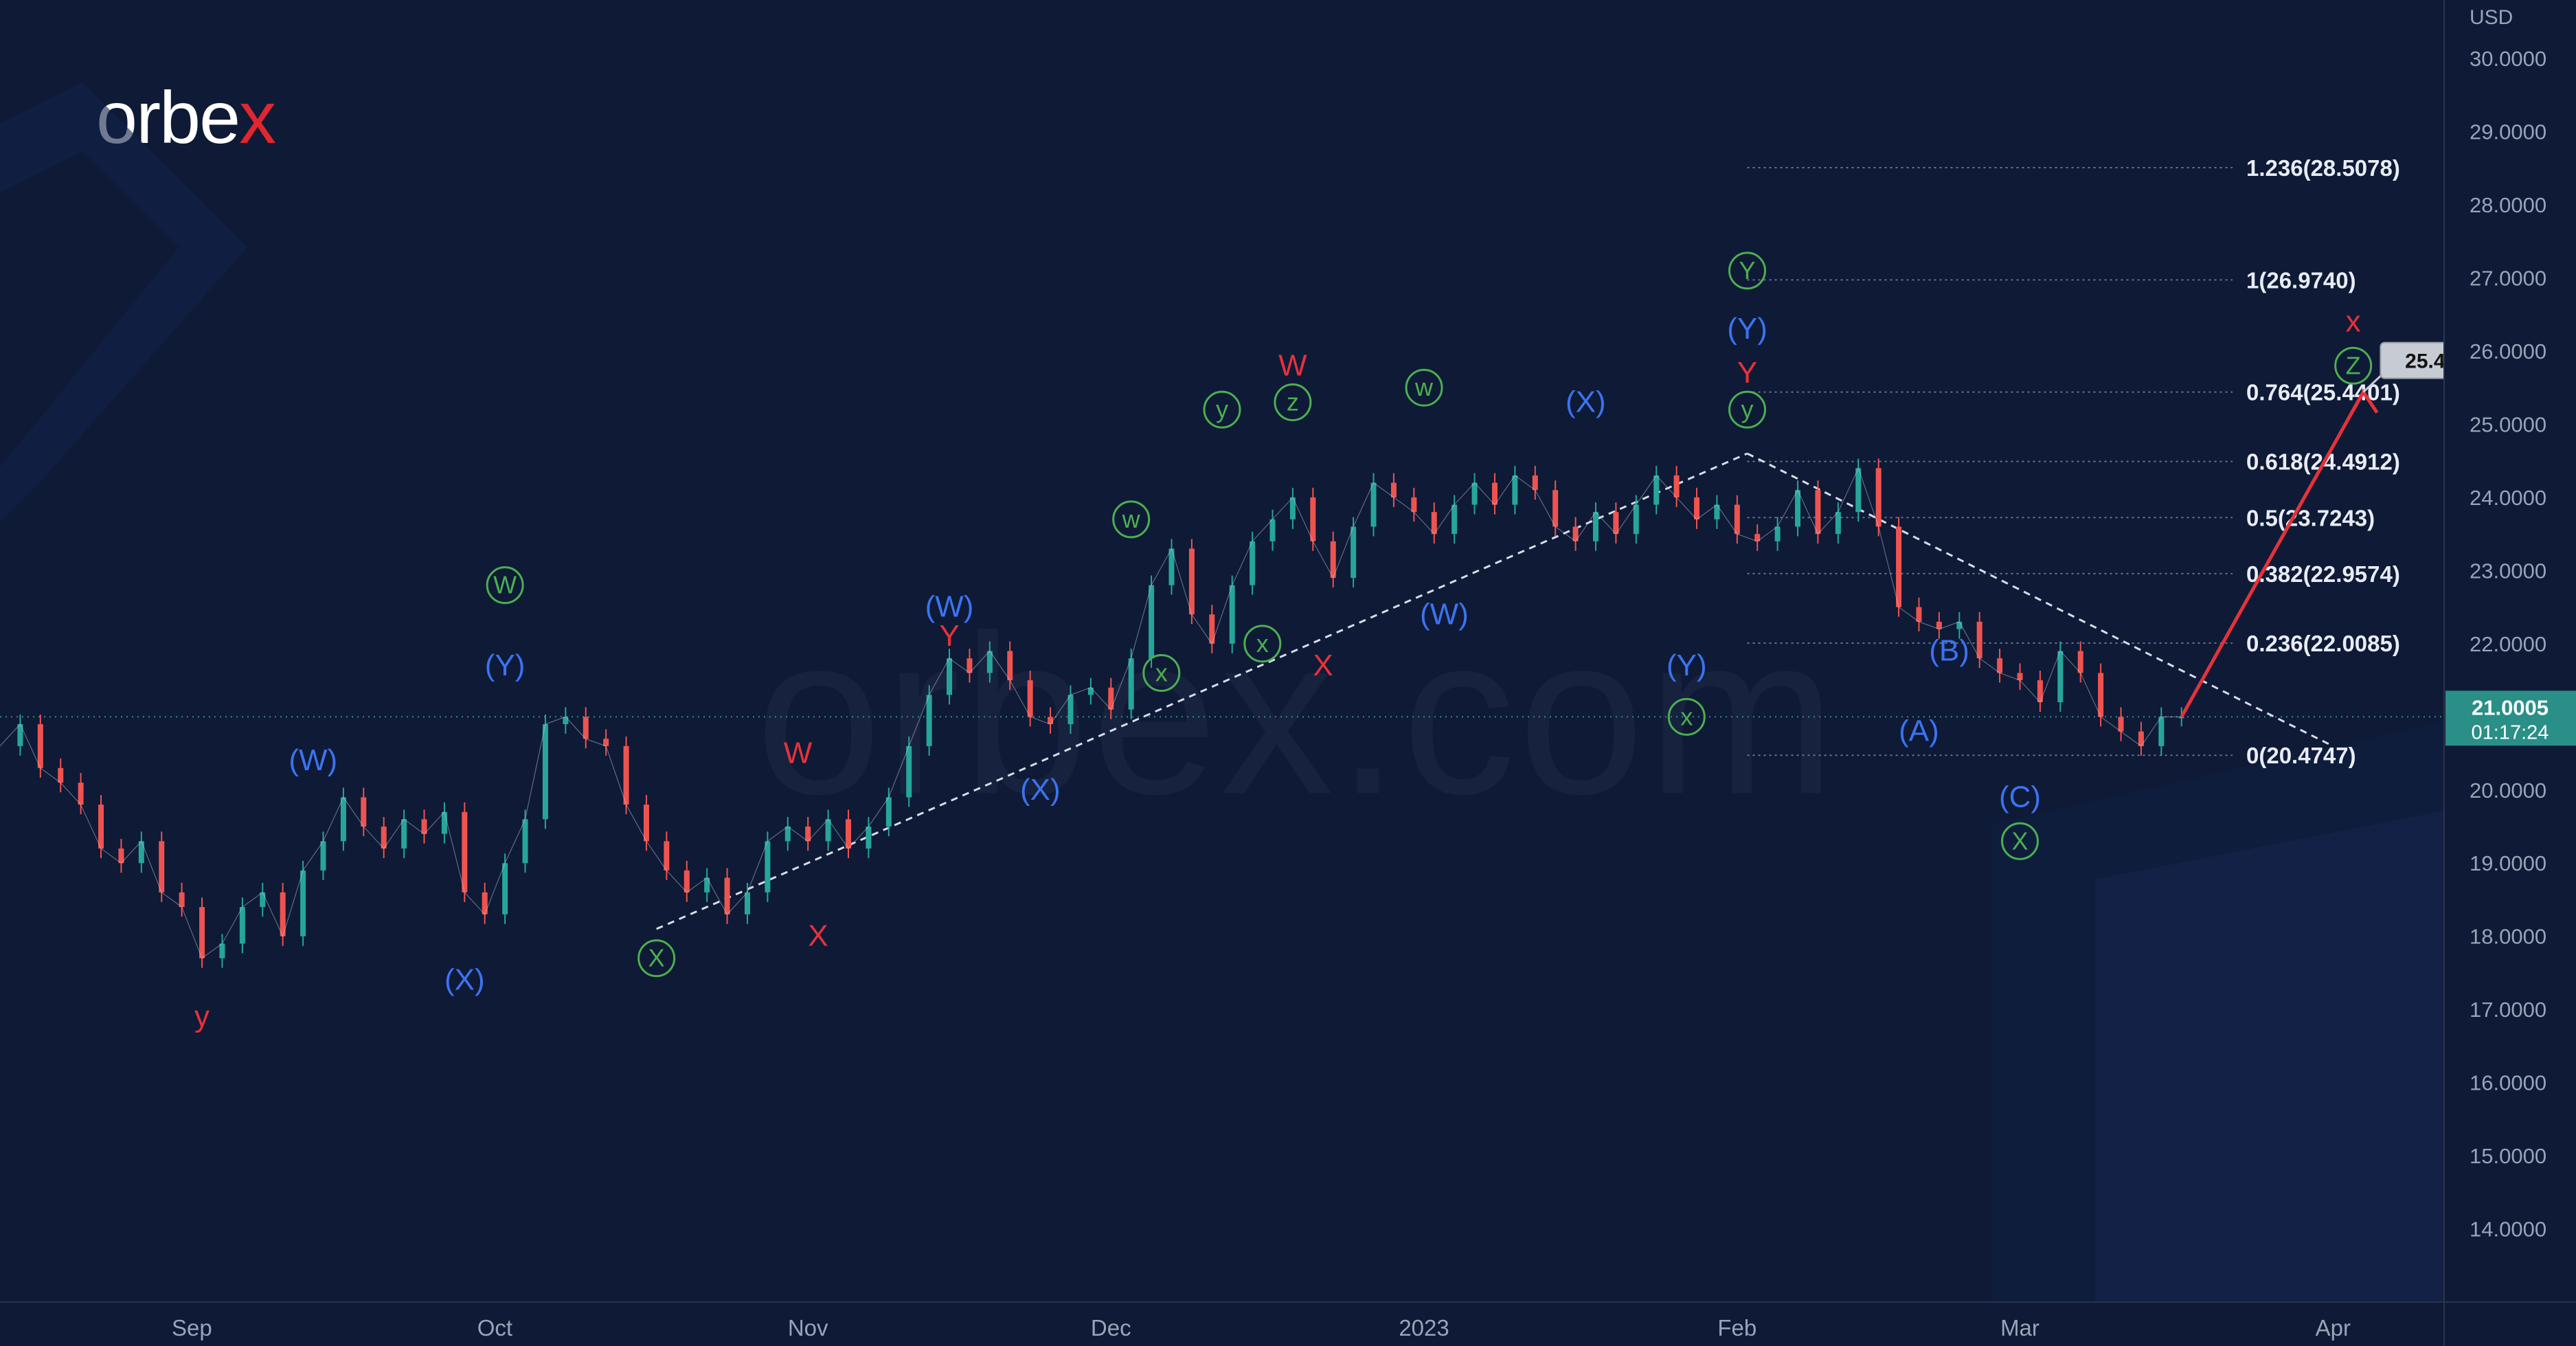 The height and width of the screenshot is (1346, 2576). I want to click on wave-label: (A), so click(1919, 731).